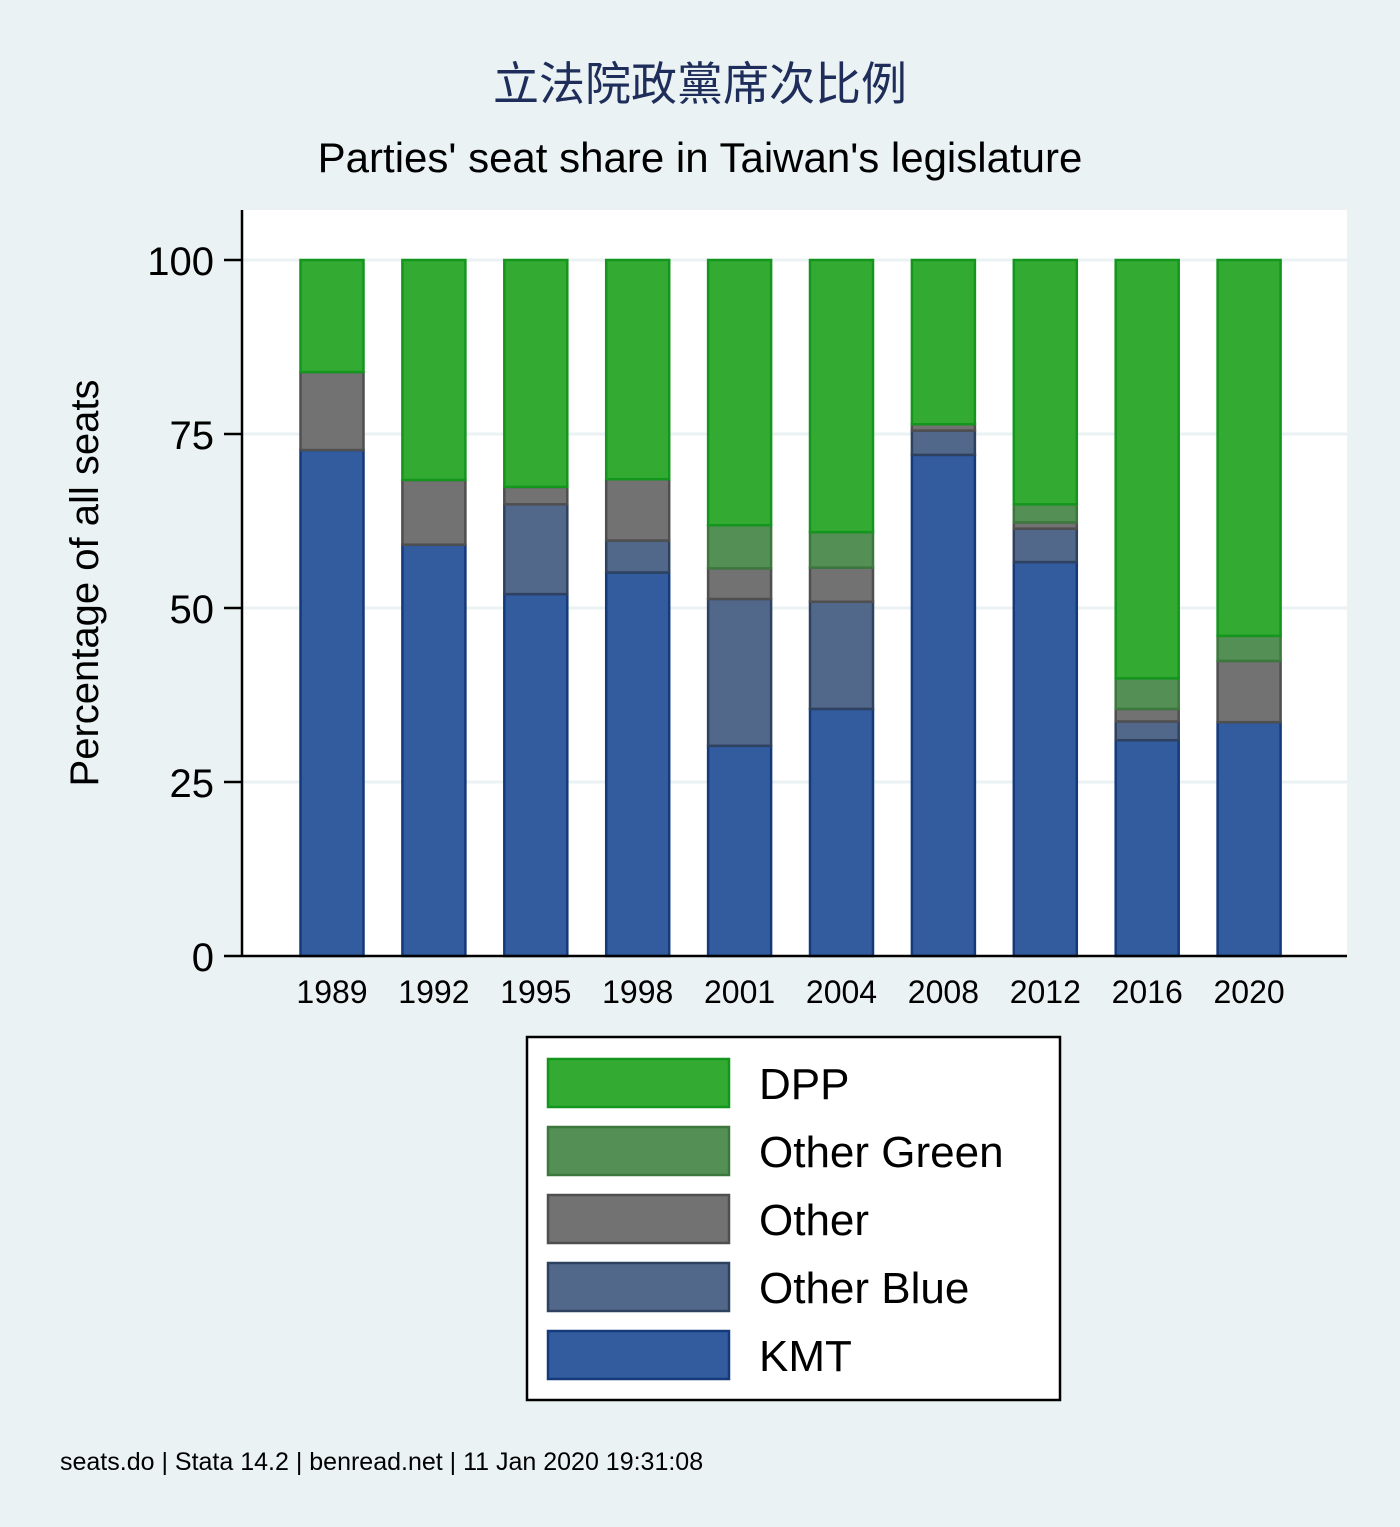 This screenshot has width=1400, height=1527. I want to click on x-tick-label: 2012, so click(1045, 992).